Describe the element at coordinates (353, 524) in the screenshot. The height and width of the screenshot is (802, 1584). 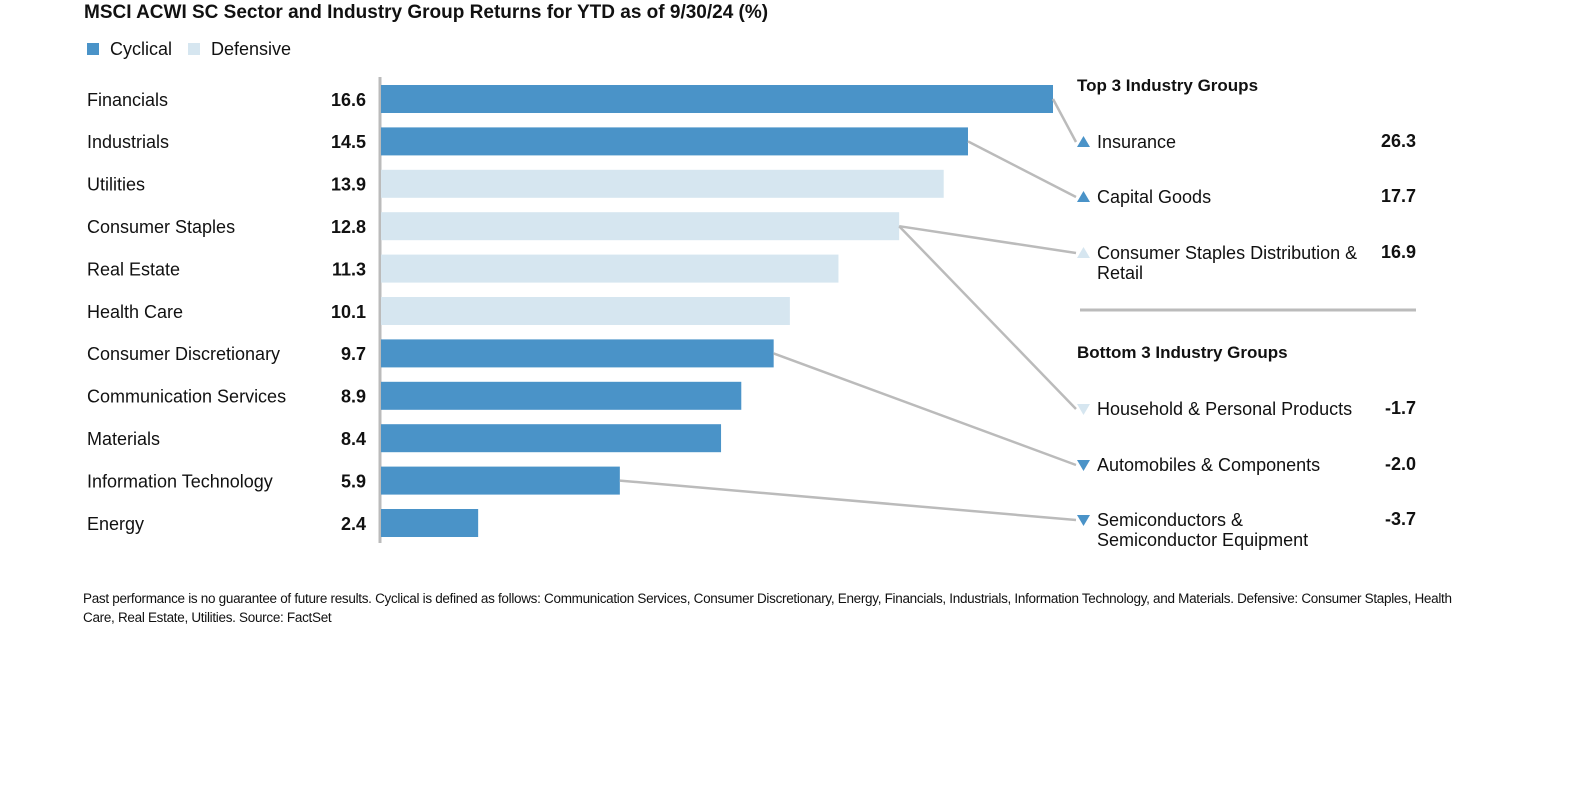
I see `value-label: 2.4` at that location.